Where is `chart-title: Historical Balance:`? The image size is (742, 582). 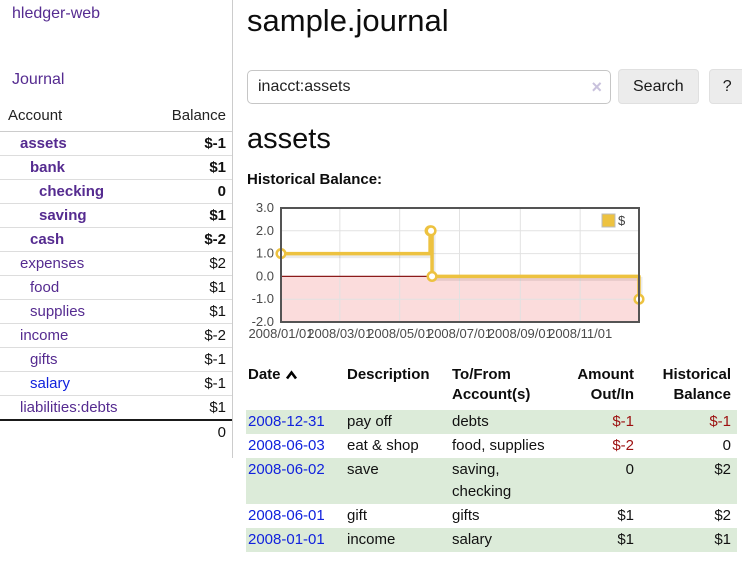 chart-title: Historical Balance: is located at coordinates (315, 179).